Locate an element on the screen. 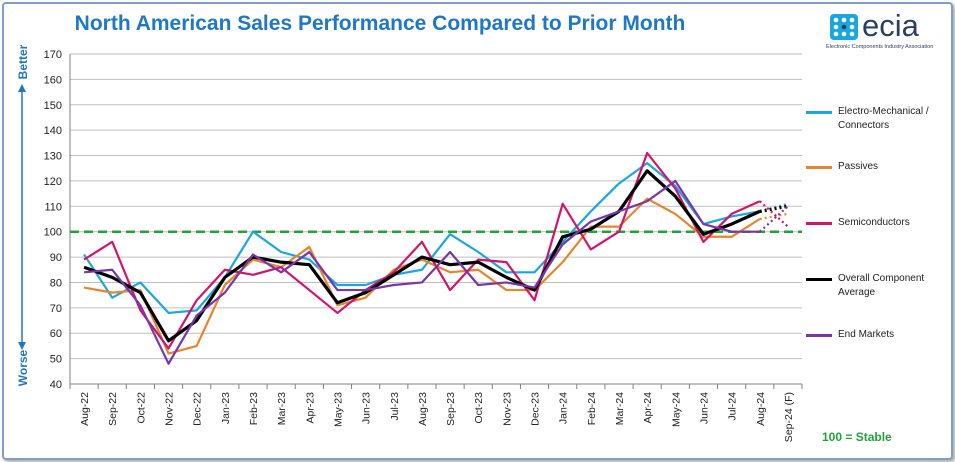 The image size is (955, 462). x-tick-label: Jan-23 is located at coordinates (226, 408).